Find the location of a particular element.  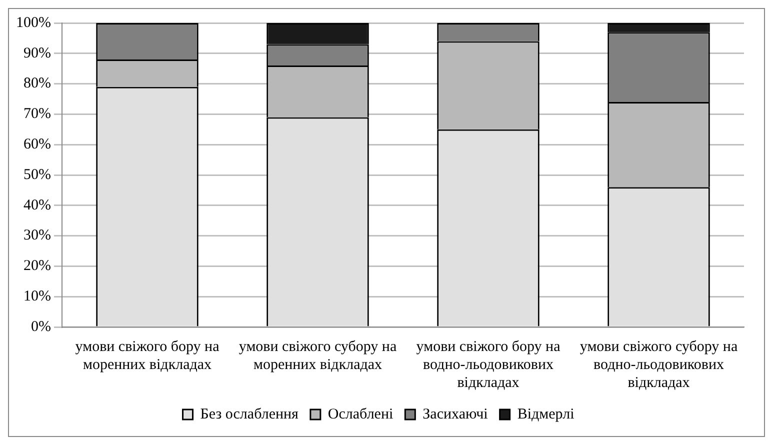

y-tick-label: 20% is located at coordinates (37, 266).